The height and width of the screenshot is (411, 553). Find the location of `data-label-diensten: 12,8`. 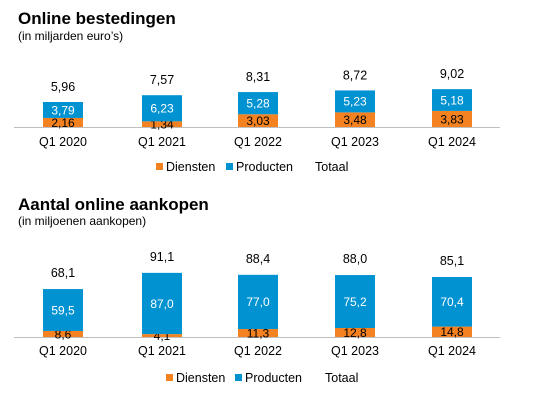

data-label-diensten: 12,8 is located at coordinates (355, 333).